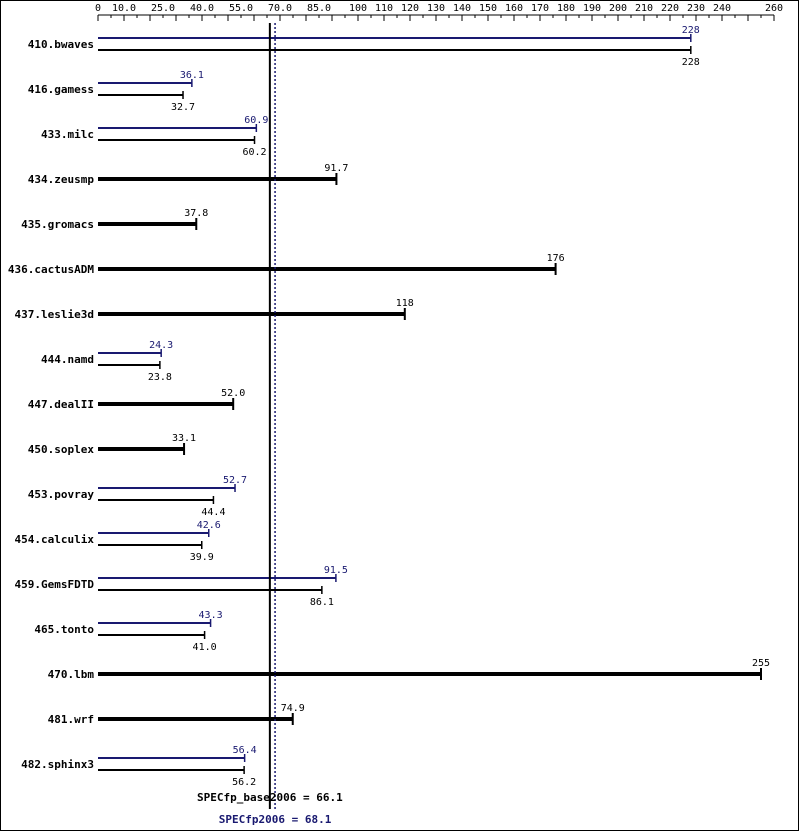 The width and height of the screenshot is (799, 835). What do you see at coordinates (202, 8) in the screenshot?
I see `x-tick-label: 40.0` at bounding box center [202, 8].